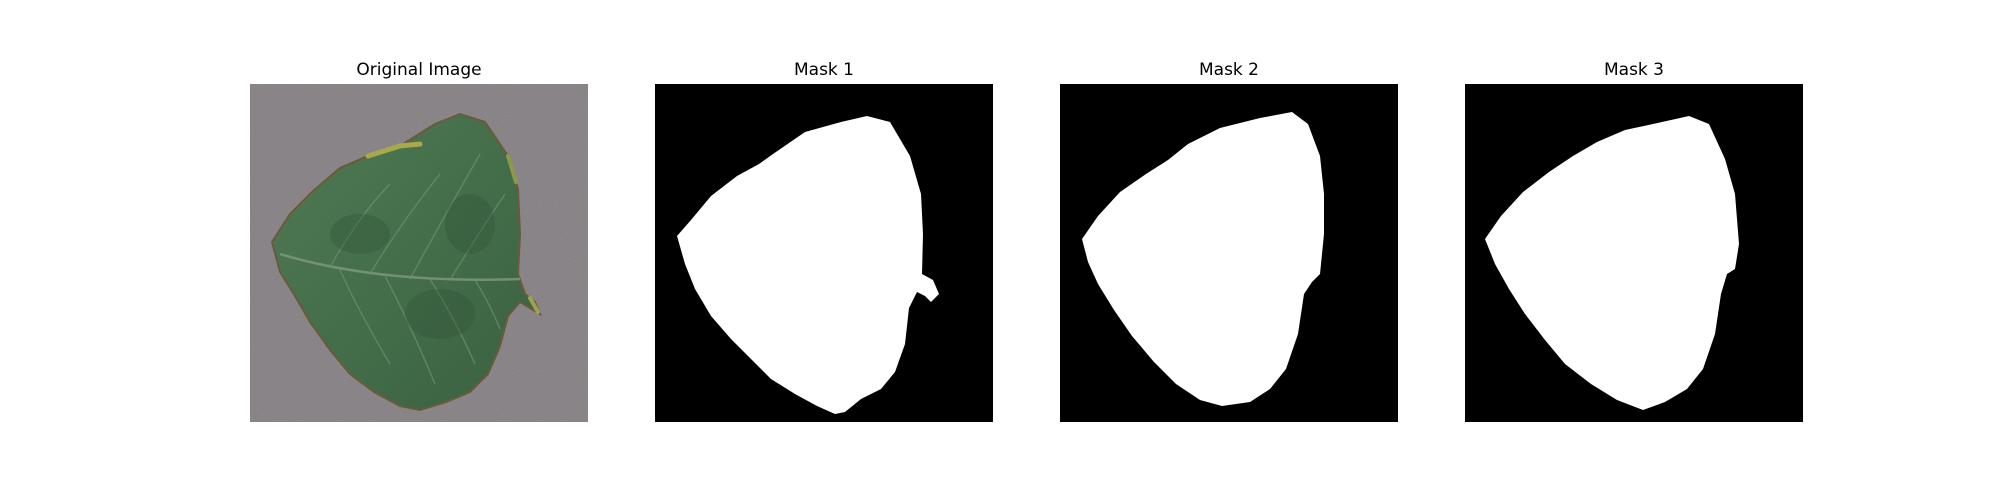 The image size is (2000, 500). I want to click on original-leaf-photo, so click(419, 253).